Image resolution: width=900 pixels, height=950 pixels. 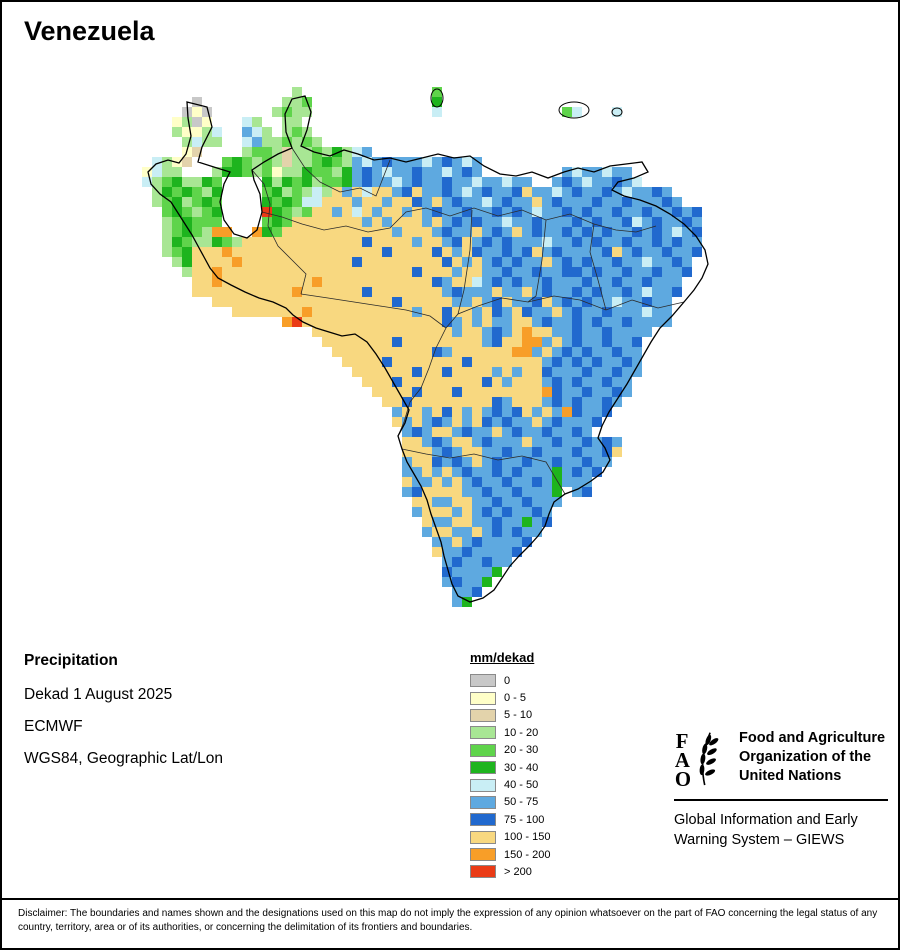 I want to click on svg-text: O, so click(x=683, y=778).